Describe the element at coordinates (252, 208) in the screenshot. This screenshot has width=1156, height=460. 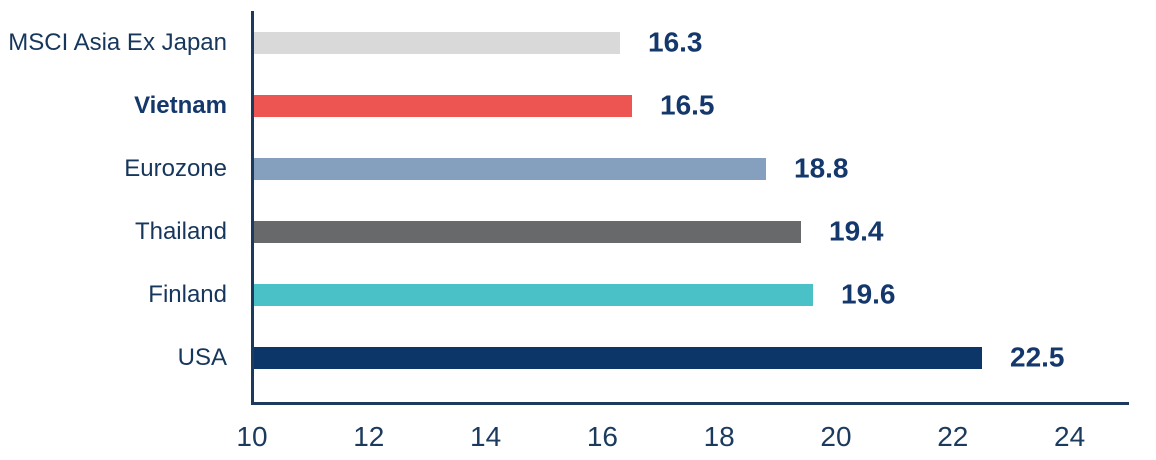
I see `y-axis-line` at that location.